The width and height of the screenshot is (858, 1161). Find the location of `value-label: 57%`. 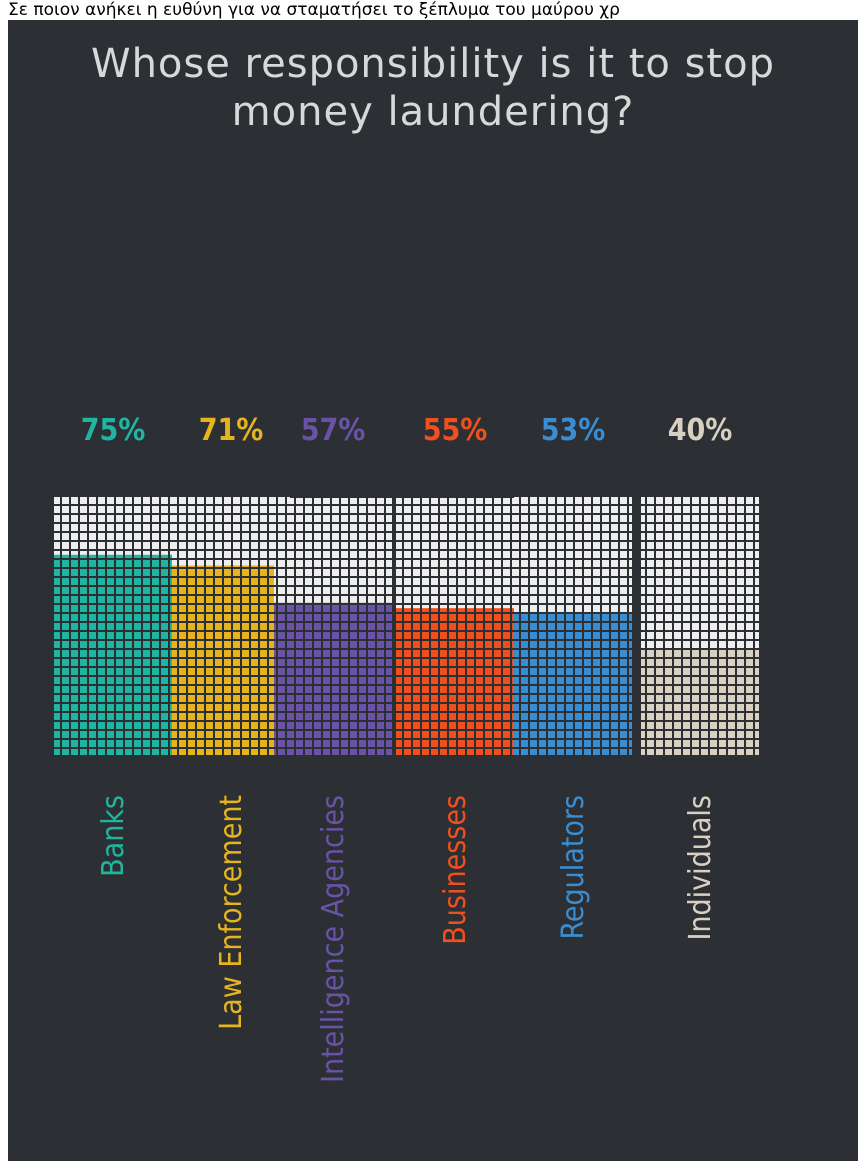

value-label: 57% is located at coordinates (333, 430).